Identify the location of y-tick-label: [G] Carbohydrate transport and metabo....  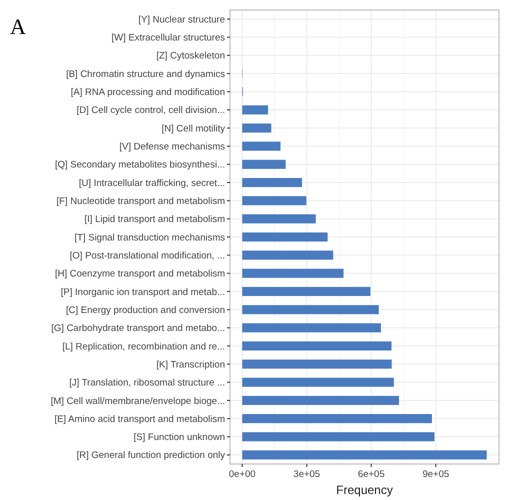
(138, 328).